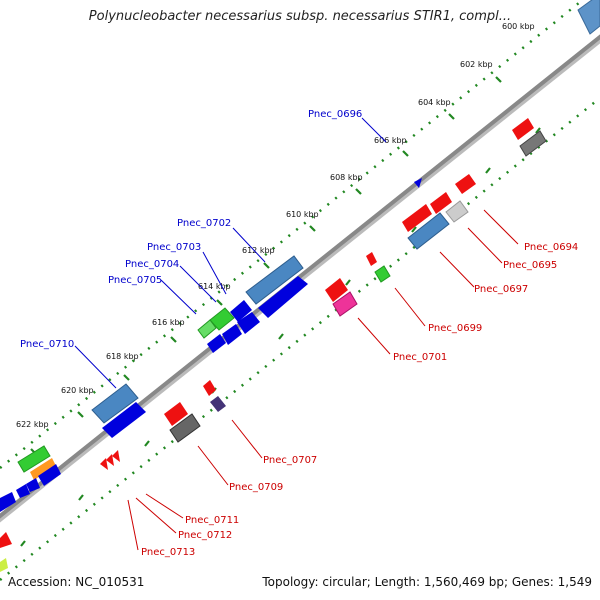 Image resolution: width=600 pixels, height=600 pixels. I want to click on gene-label: Pnec_0696, so click(335, 114).